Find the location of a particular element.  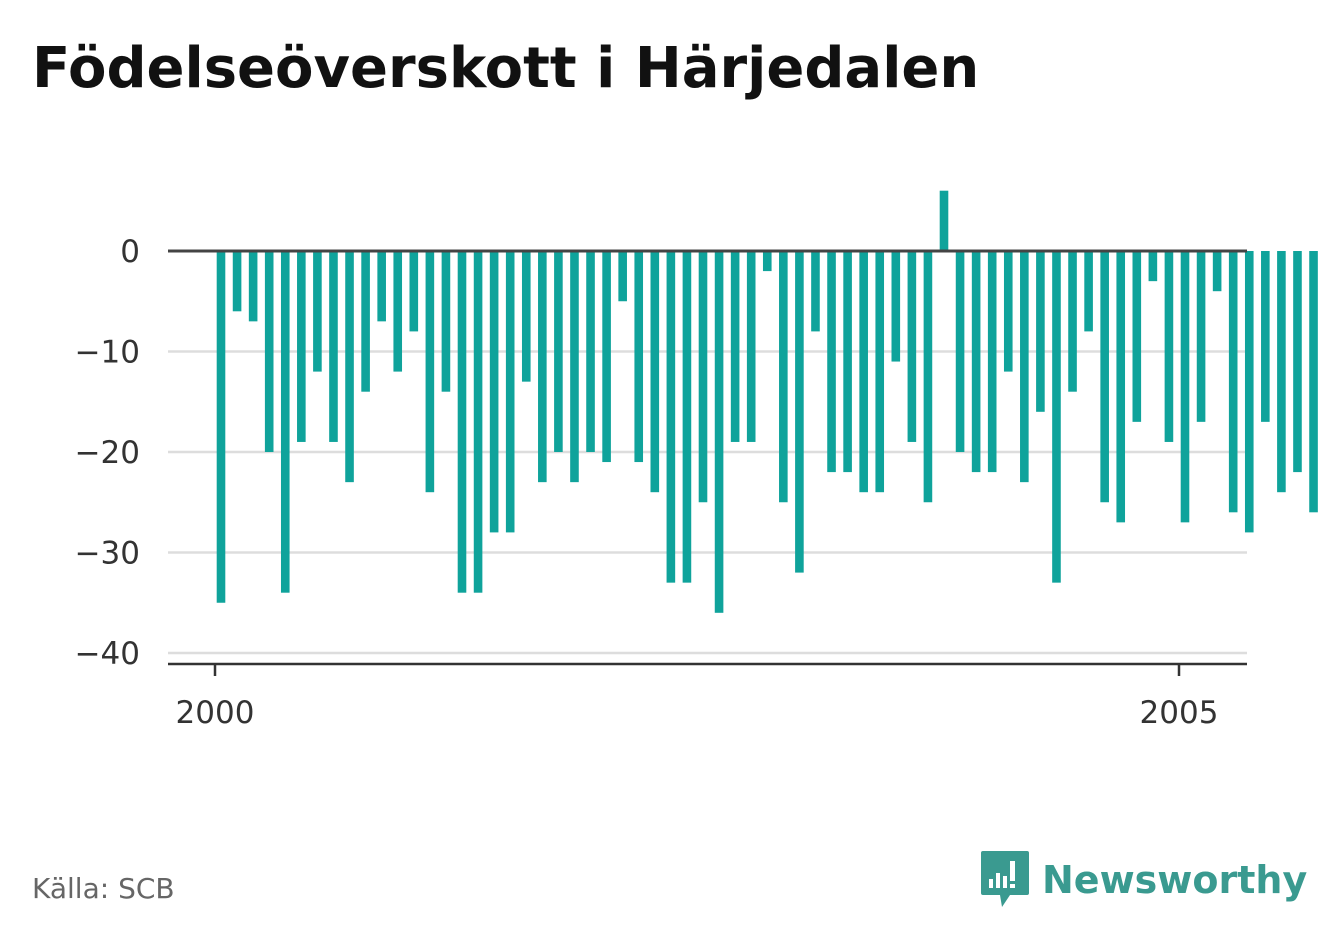

brand-name: Newsworthy is located at coordinates (1175, 880).